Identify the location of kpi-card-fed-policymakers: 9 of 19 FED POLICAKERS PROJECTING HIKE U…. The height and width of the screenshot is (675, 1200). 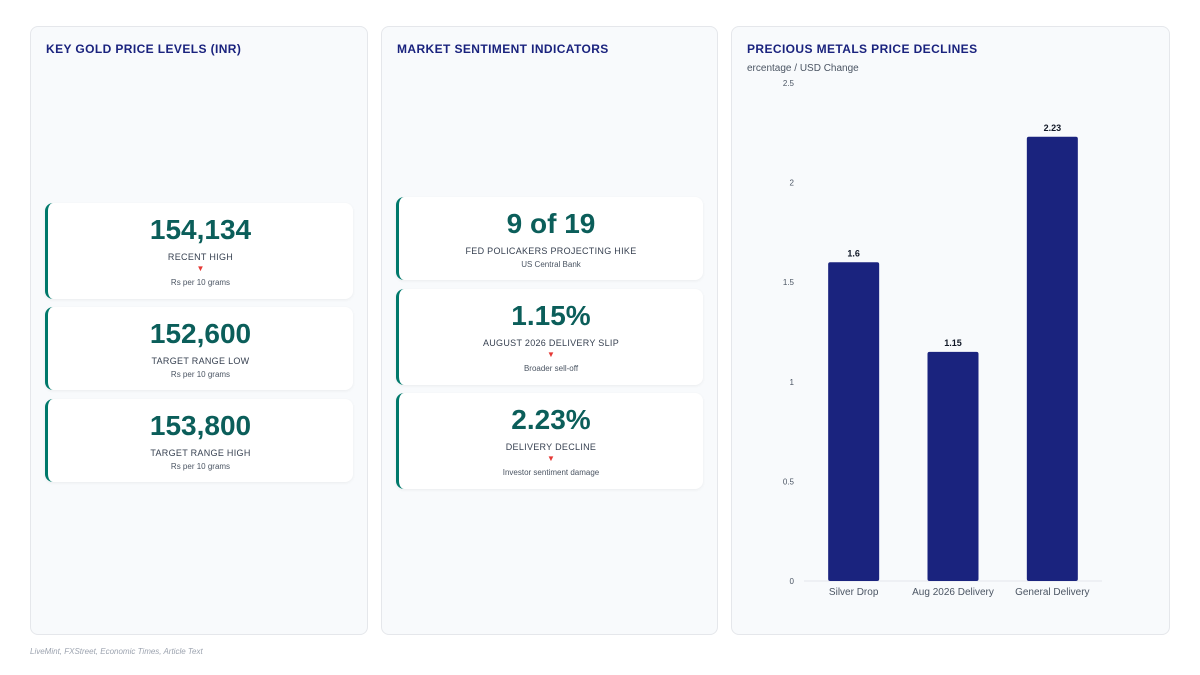
(549, 238).